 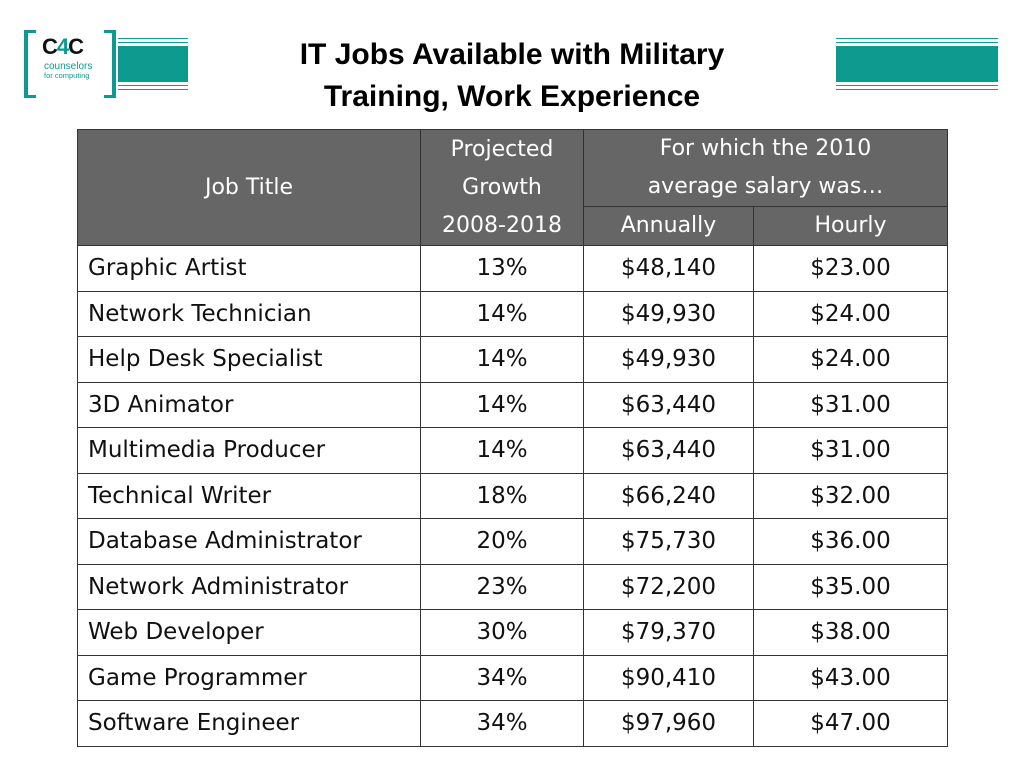 I want to click on c4c-logo: C4C counselors for computing, so click(x=72, y=64).